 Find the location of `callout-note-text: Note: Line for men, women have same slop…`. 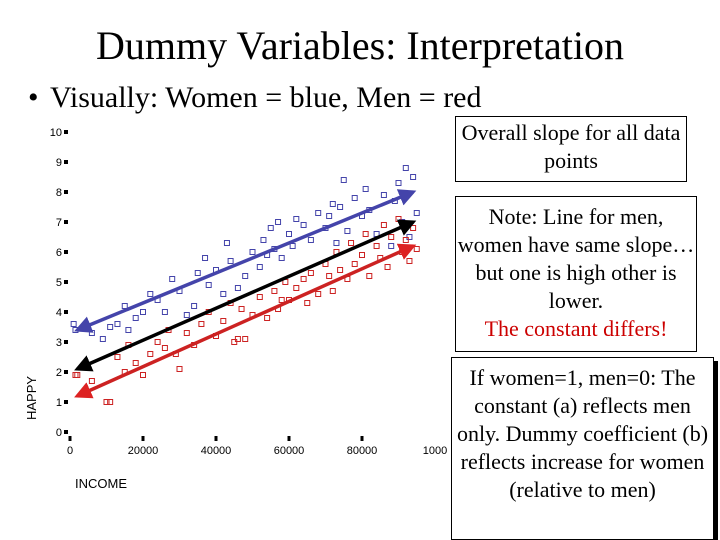

callout-note-text: Note: Line for men, women have same slop… is located at coordinates (576, 258).